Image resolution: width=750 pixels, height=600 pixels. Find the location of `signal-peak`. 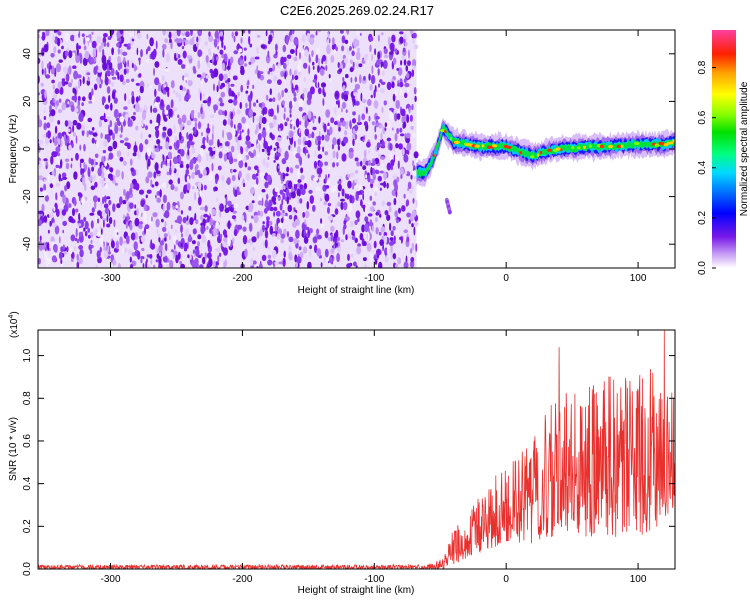

signal-peak is located at coordinates (509, 147).